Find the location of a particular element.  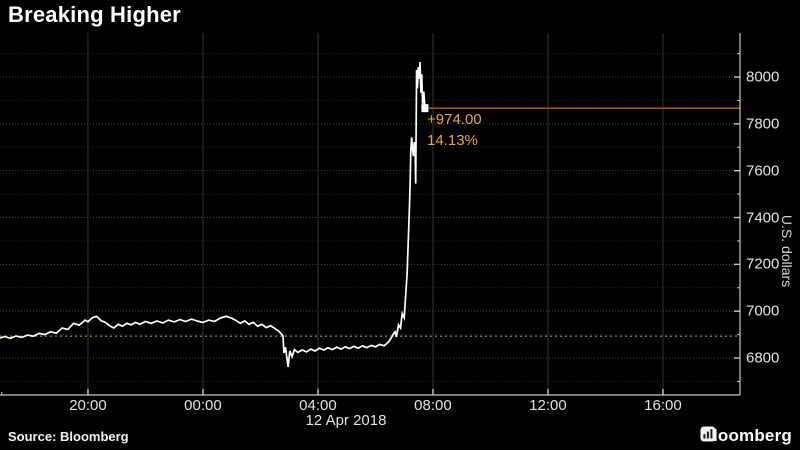

x-axis-date-label: 12 Apr 2018 is located at coordinates (346, 420).